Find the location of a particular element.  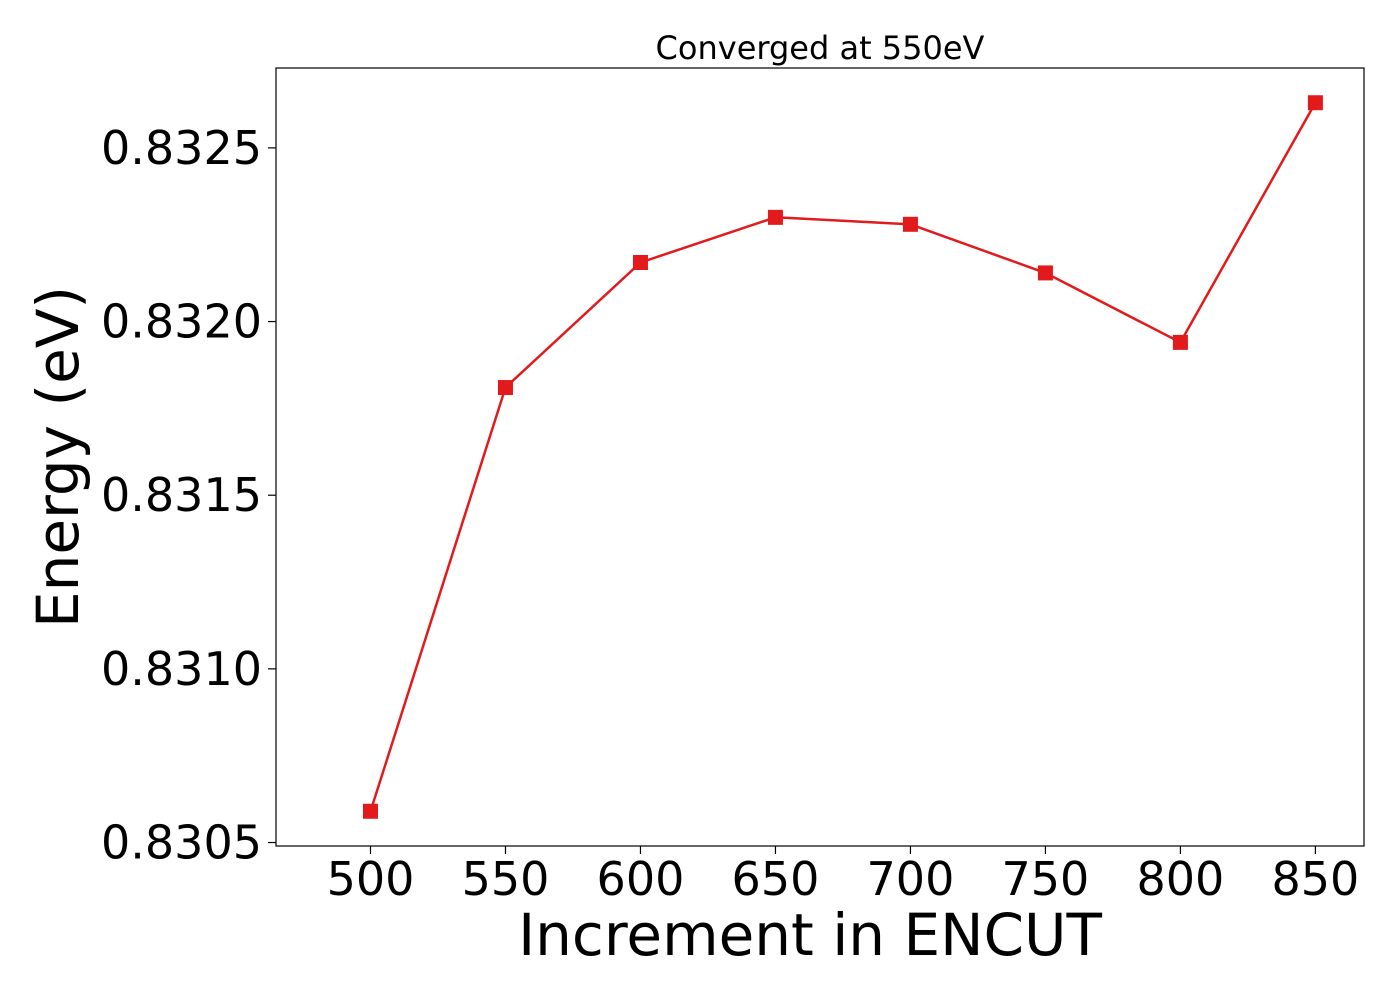

x-tick-label: 650 is located at coordinates (776, 879).